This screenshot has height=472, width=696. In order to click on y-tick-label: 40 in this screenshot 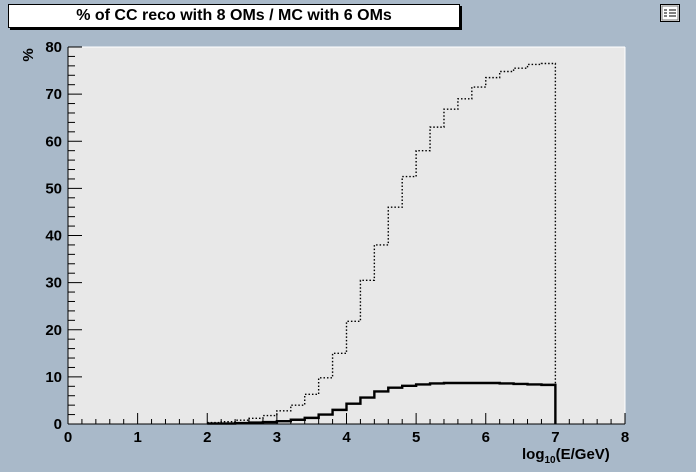, I will do `click(53, 236)`.